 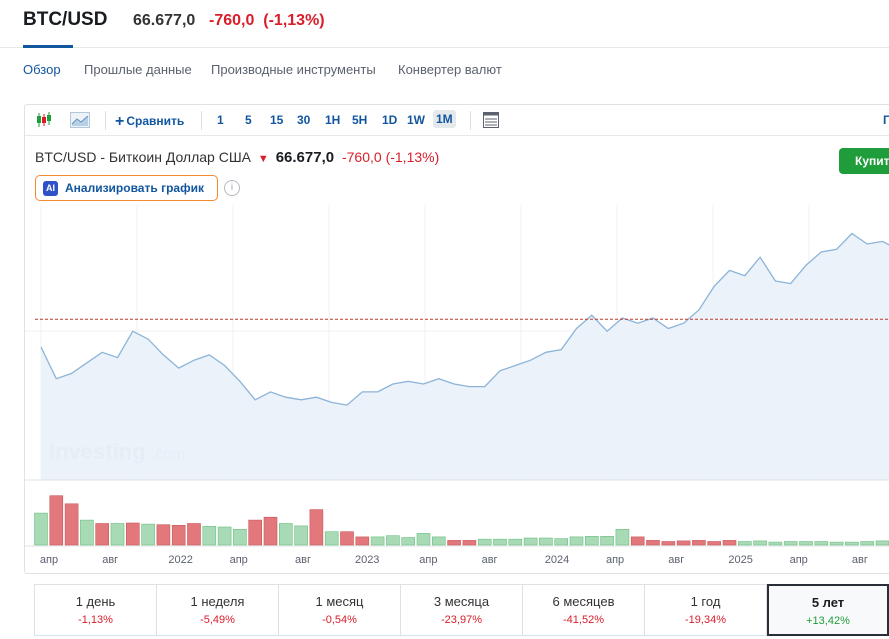 What do you see at coordinates (461, 601) in the screenshot?
I see `period-label: 3 месяца` at bounding box center [461, 601].